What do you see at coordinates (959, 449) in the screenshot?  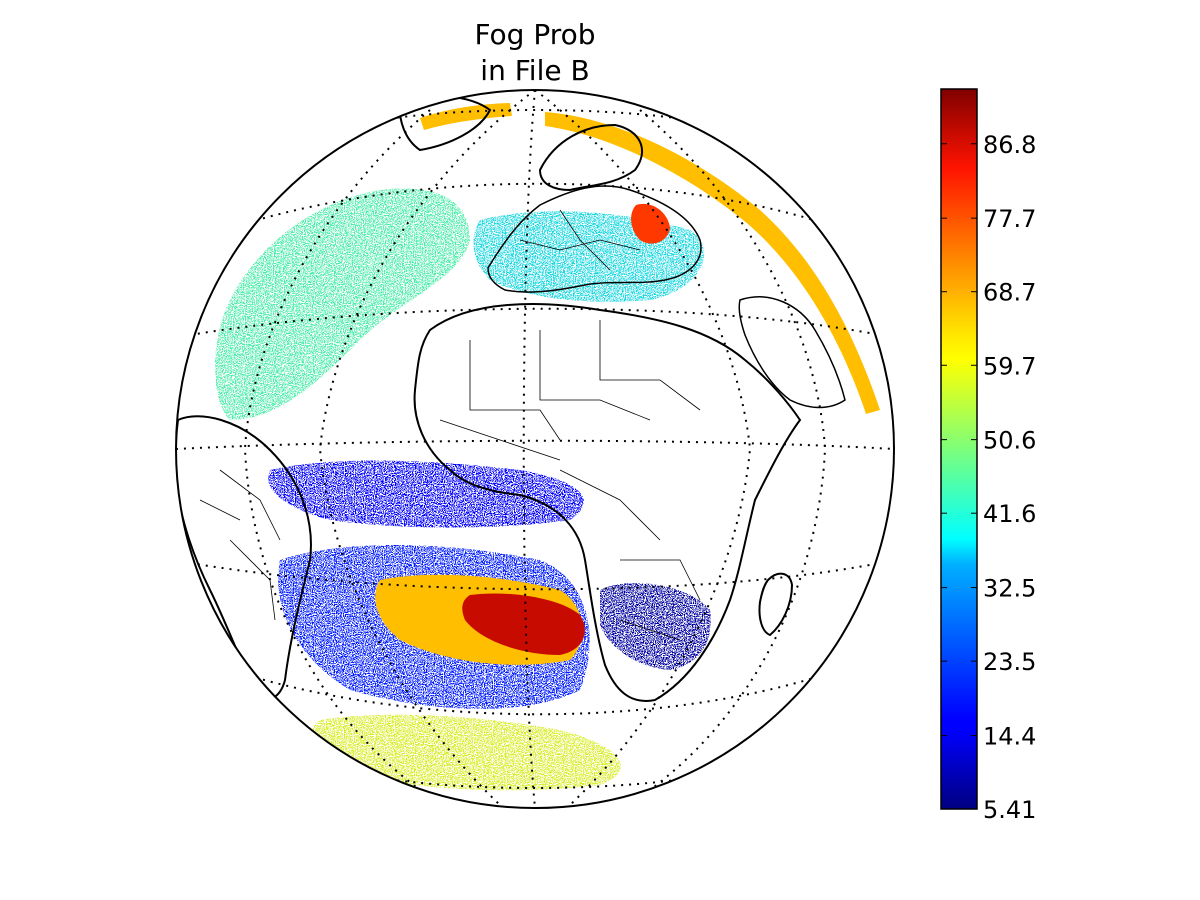 I see `colorbar-gradient` at bounding box center [959, 449].